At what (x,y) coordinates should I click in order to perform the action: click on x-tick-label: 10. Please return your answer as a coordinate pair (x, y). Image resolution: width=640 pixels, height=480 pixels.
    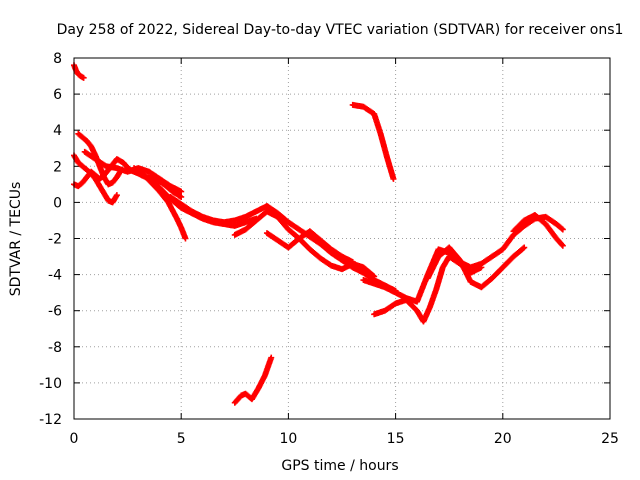
    Looking at the image, I should click on (288, 439).